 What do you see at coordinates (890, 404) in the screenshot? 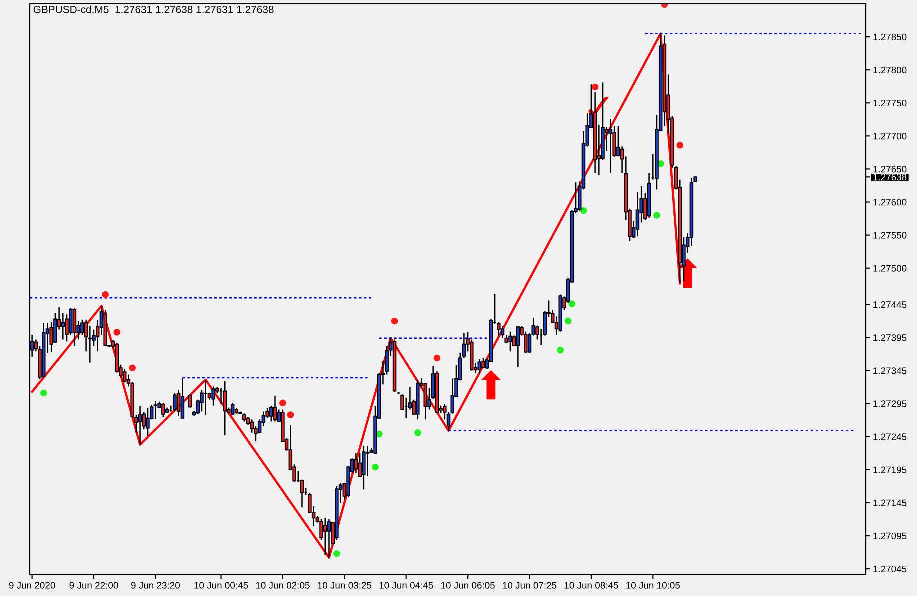
I see `y-tick-label: 1.27295` at bounding box center [890, 404].